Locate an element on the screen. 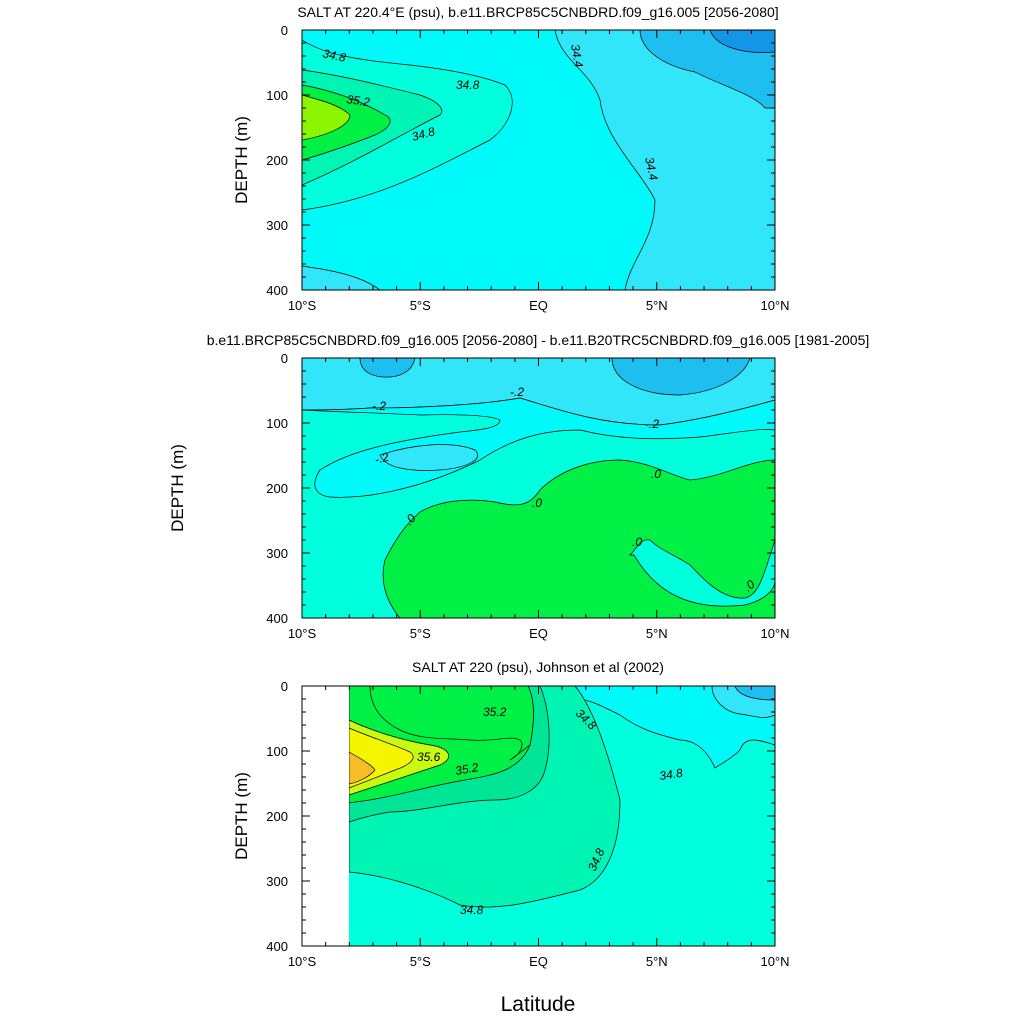 The image size is (1024, 1024). x-axis-title: Latitude is located at coordinates (538, 1004).